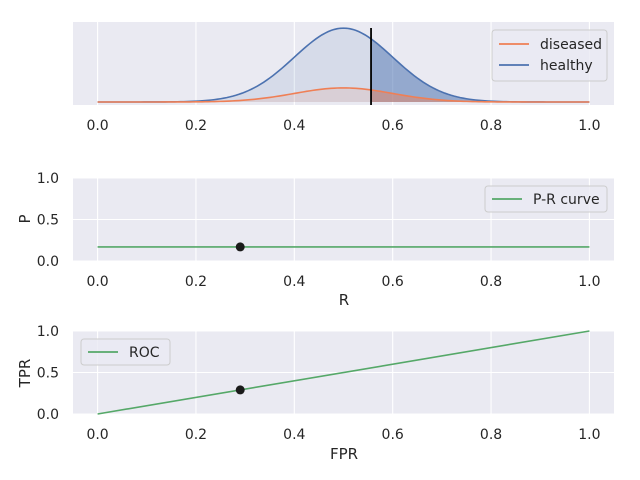 This screenshot has height=480, width=640. I want to click on diseased-fill-left, so click(234, 94).